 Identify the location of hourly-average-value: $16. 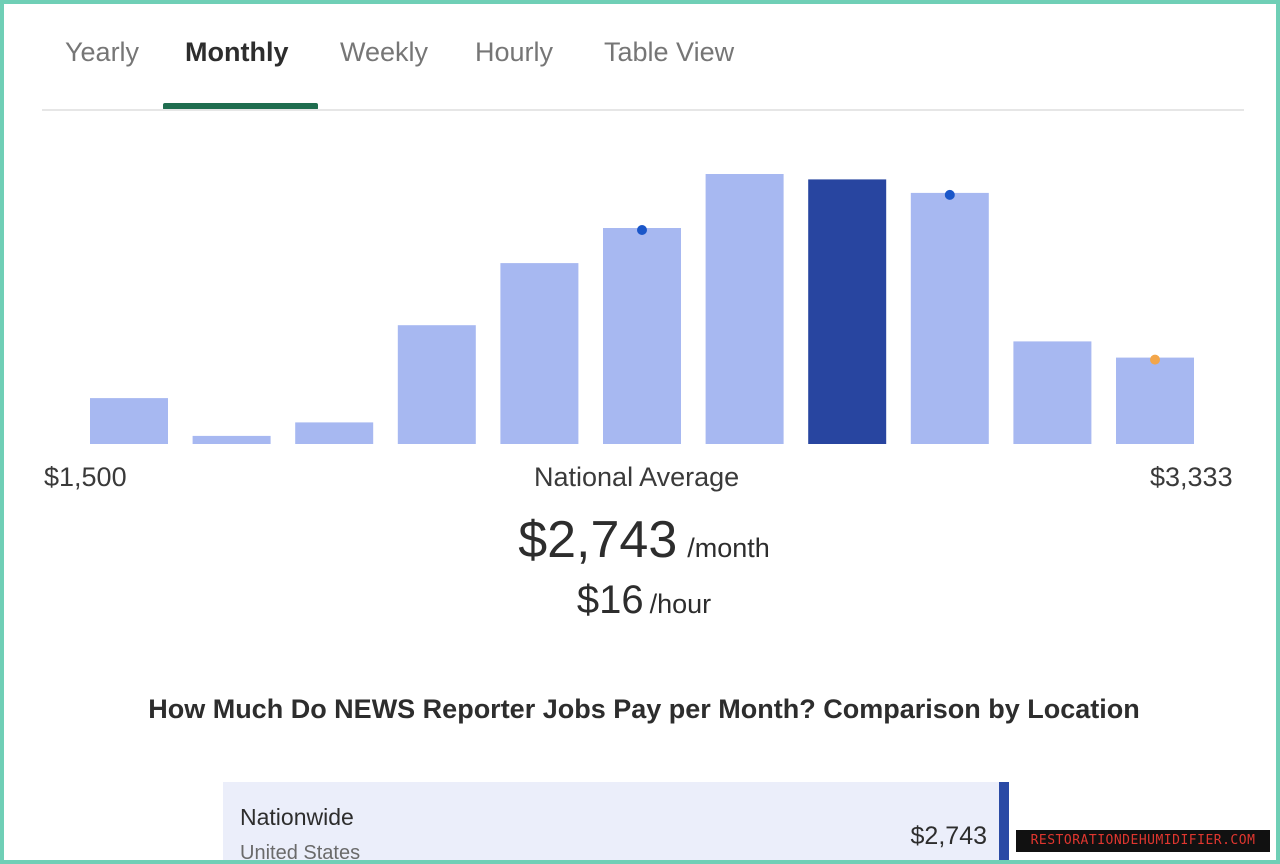
(610, 600).